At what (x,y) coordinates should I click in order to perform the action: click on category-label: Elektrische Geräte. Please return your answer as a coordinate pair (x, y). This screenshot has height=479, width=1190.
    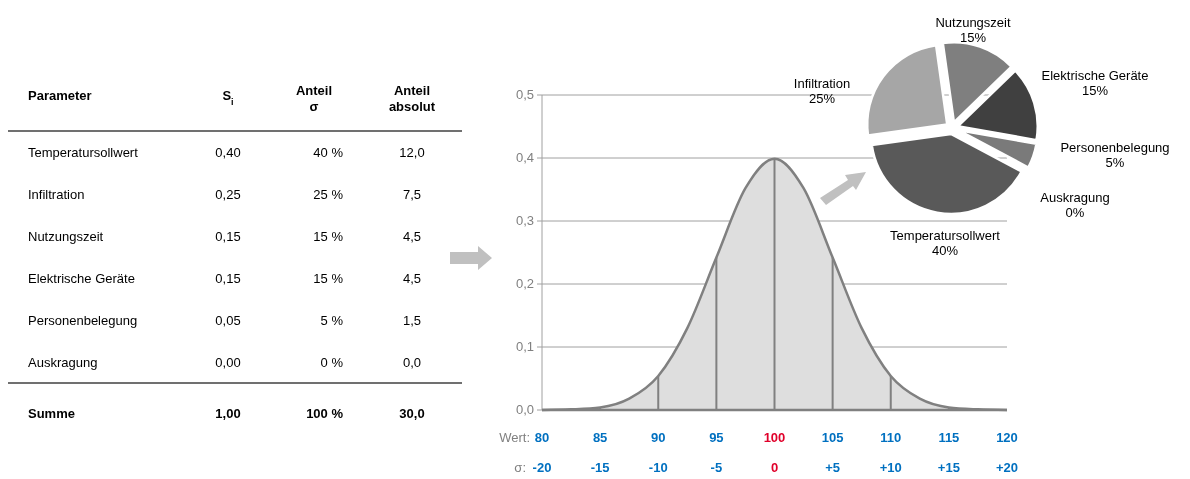
    Looking at the image, I should click on (81, 278).